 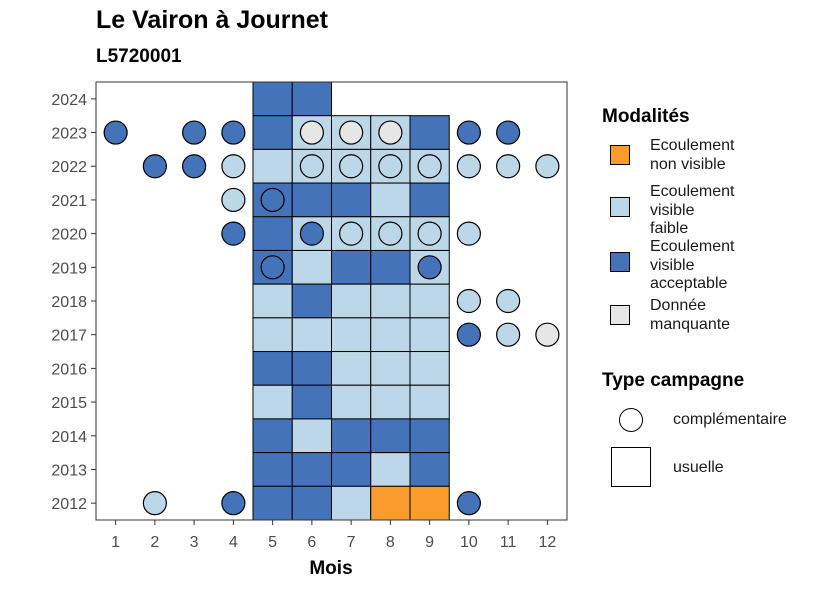 I want to click on y-tick-label: 2012, so click(x=69, y=504).